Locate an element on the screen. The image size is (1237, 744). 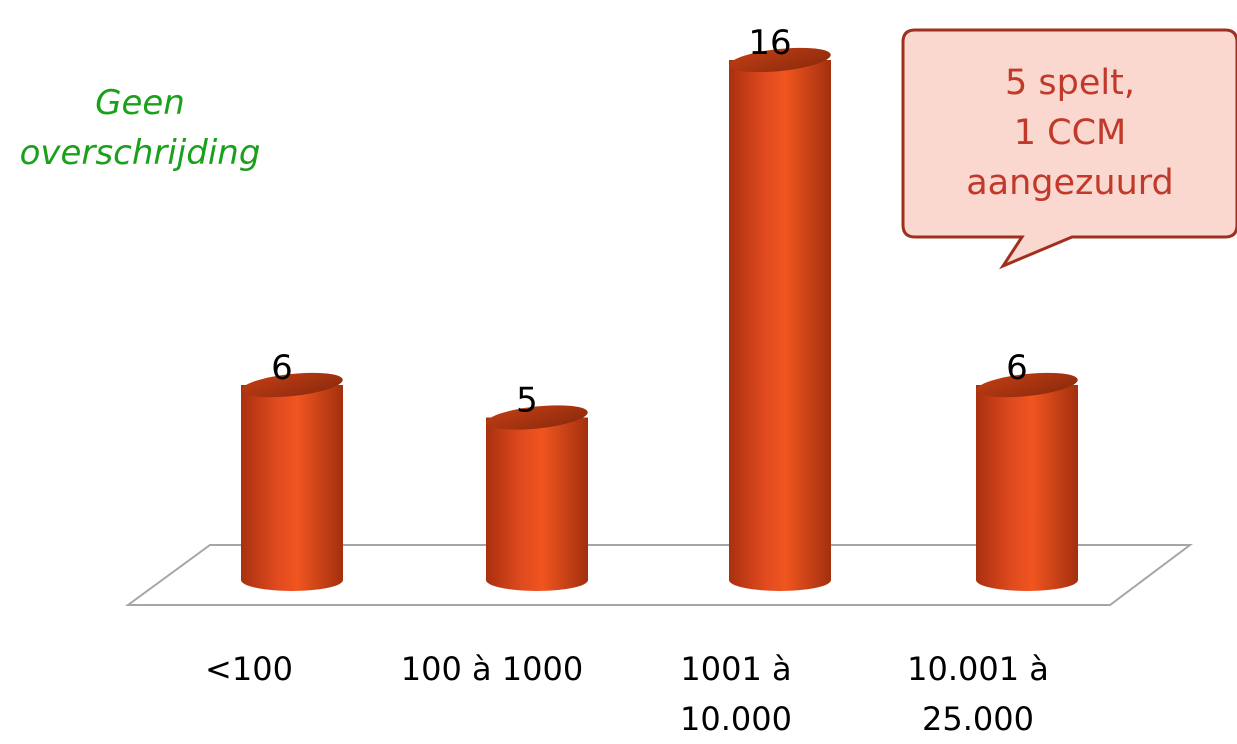
x-tick-label-4: 10.001 à 25.000 is located at coordinates (978, 694).